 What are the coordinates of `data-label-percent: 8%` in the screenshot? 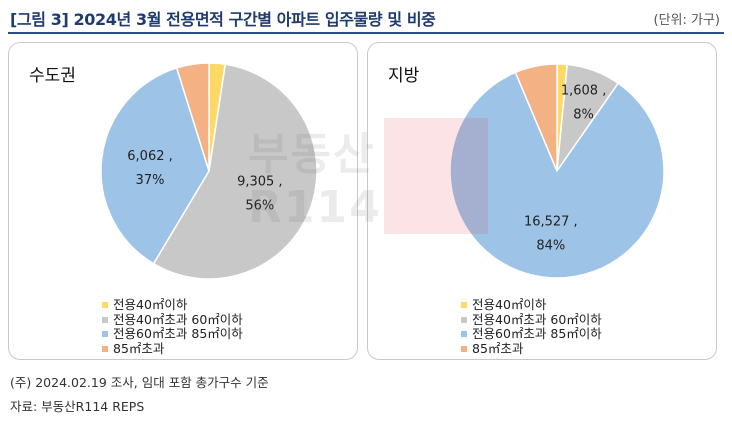 It's located at (583, 115).